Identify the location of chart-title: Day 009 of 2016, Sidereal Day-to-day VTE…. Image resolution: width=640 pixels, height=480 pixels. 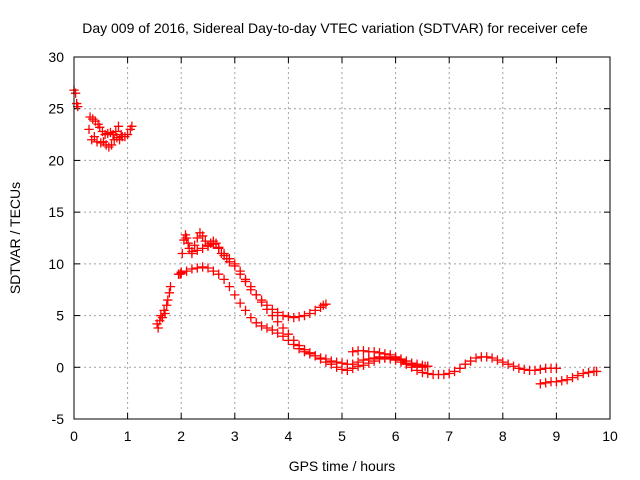
(335, 28).